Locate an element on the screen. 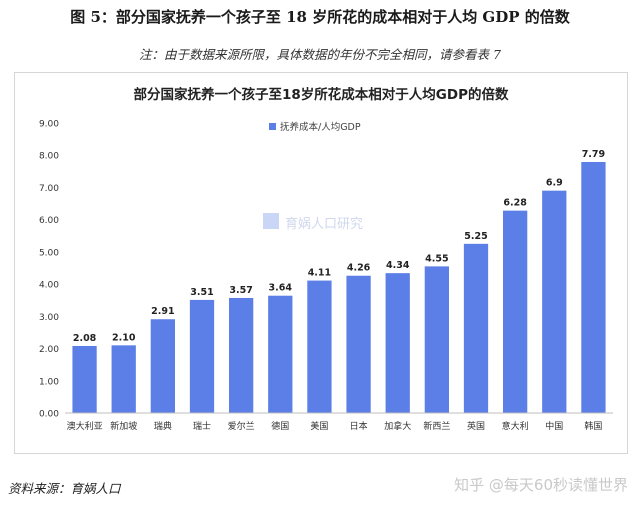  chart-title: 部分国家抚养一个孩子至18岁所花成本相对于人均GDP的倍数 is located at coordinates (321, 94).